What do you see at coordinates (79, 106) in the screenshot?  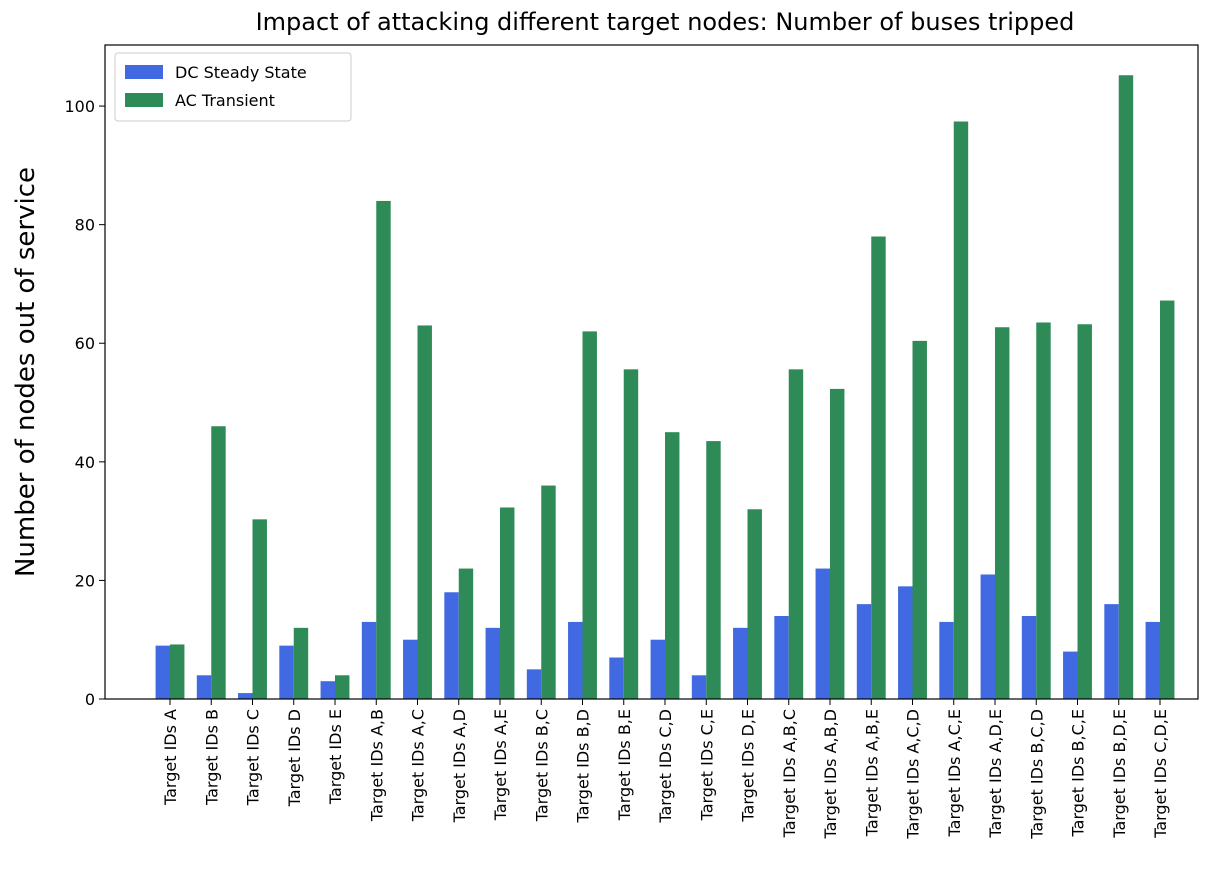 I see `y-tick-label: 100` at bounding box center [79, 106].